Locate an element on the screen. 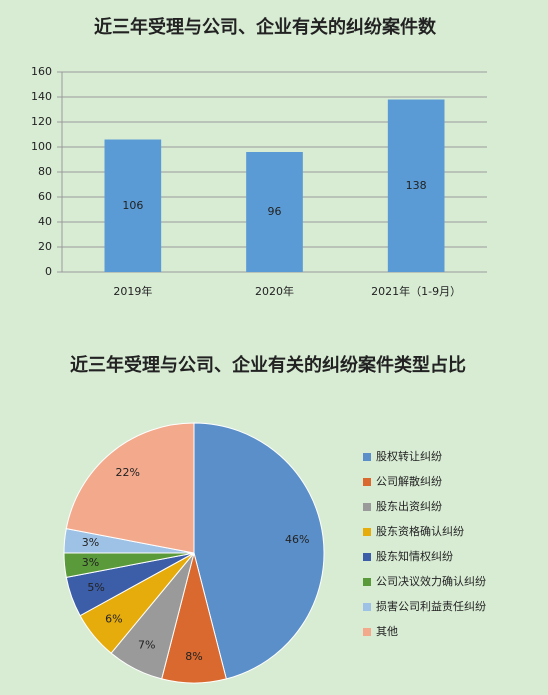  data-label: 8% is located at coordinates (193, 656).